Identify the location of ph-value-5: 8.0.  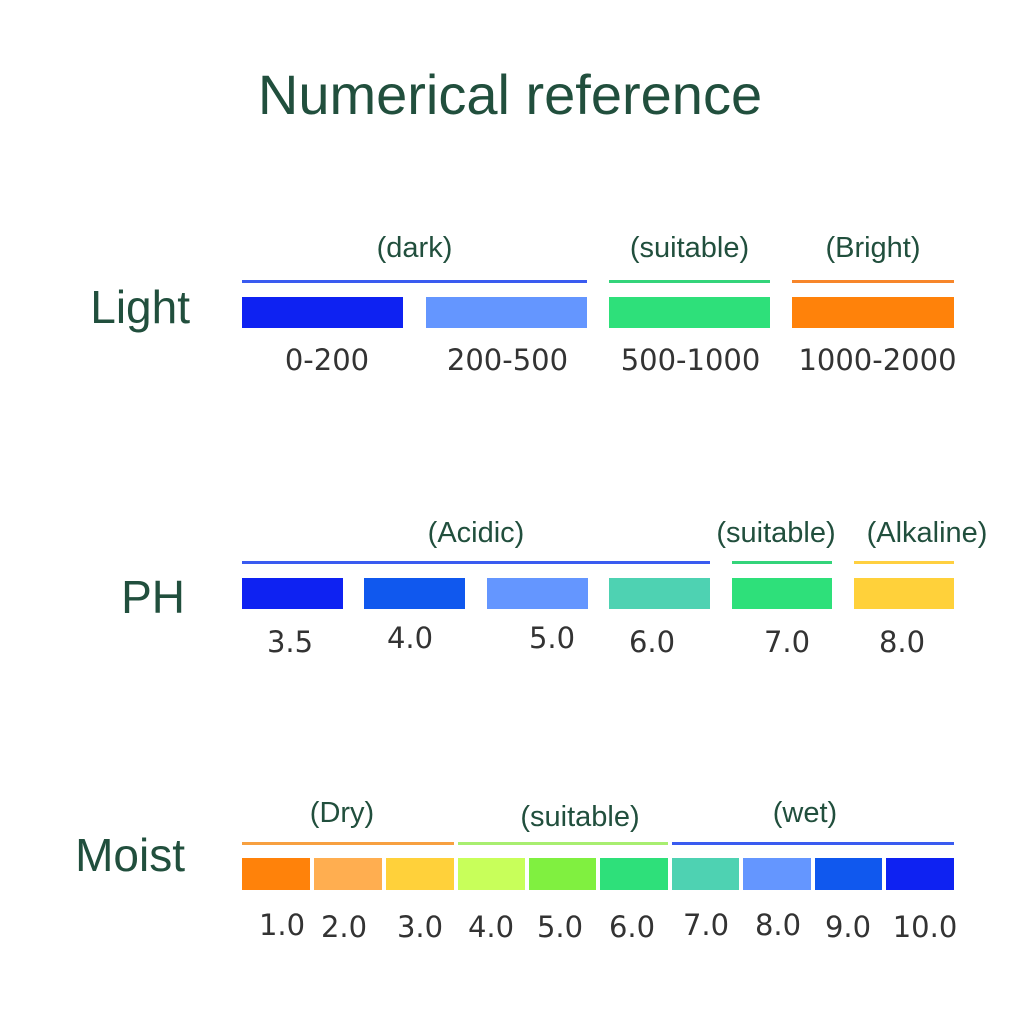
(902, 642).